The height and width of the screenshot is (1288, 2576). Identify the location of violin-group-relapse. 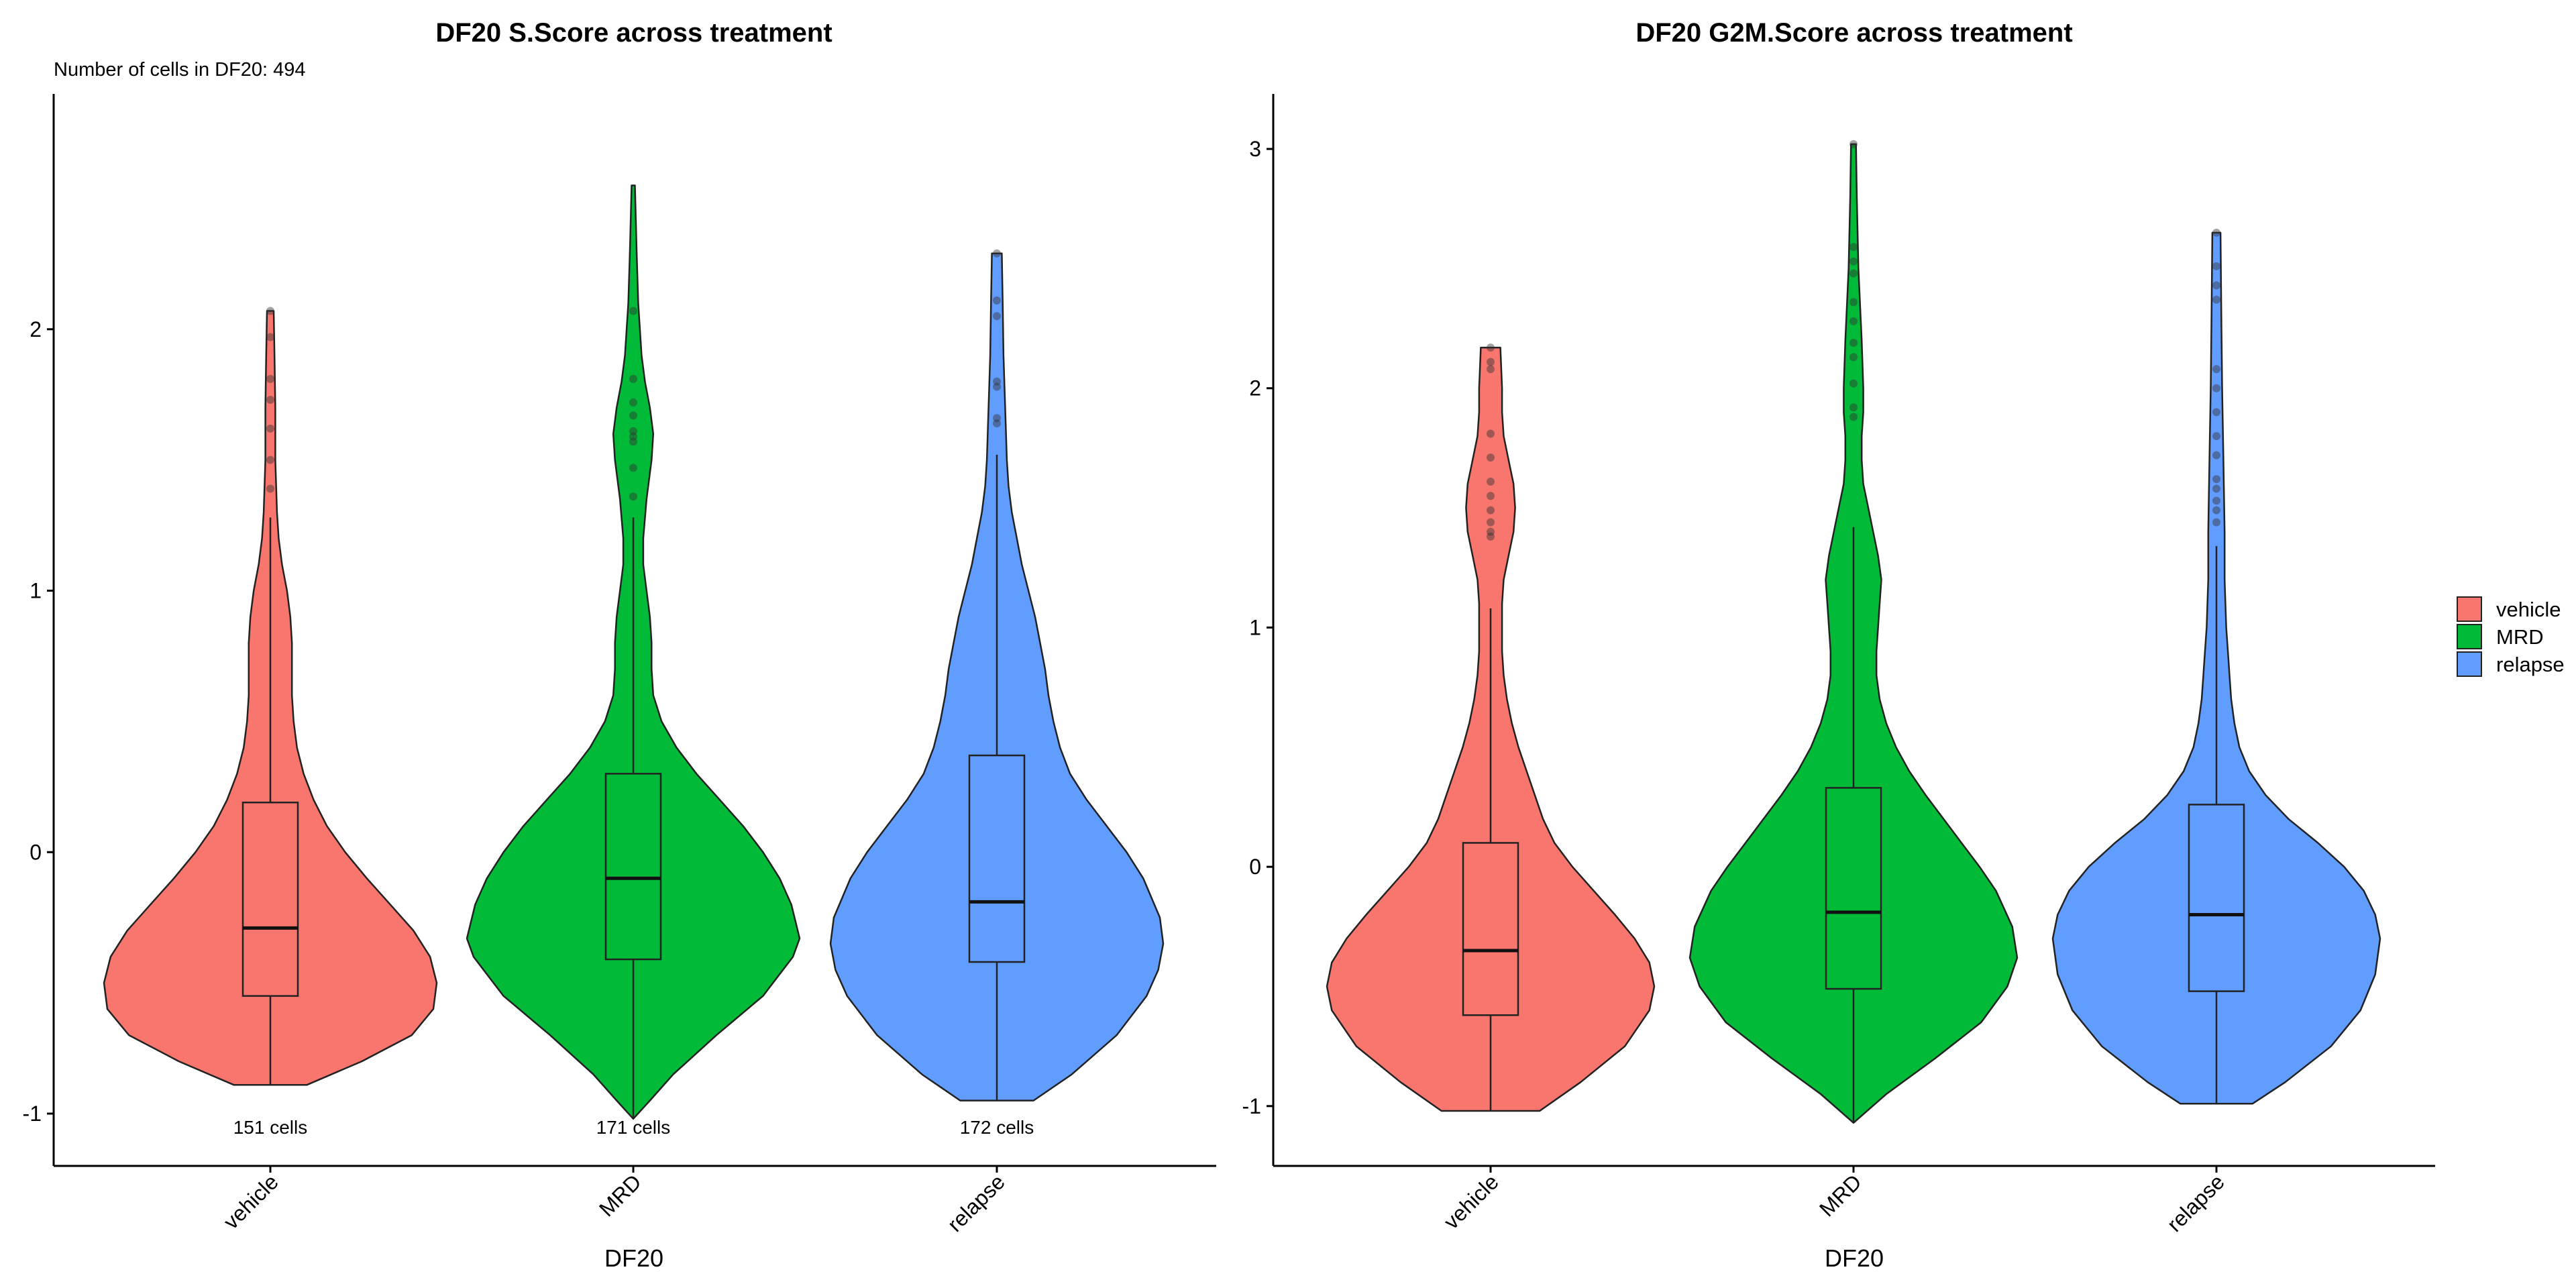
(2216, 666).